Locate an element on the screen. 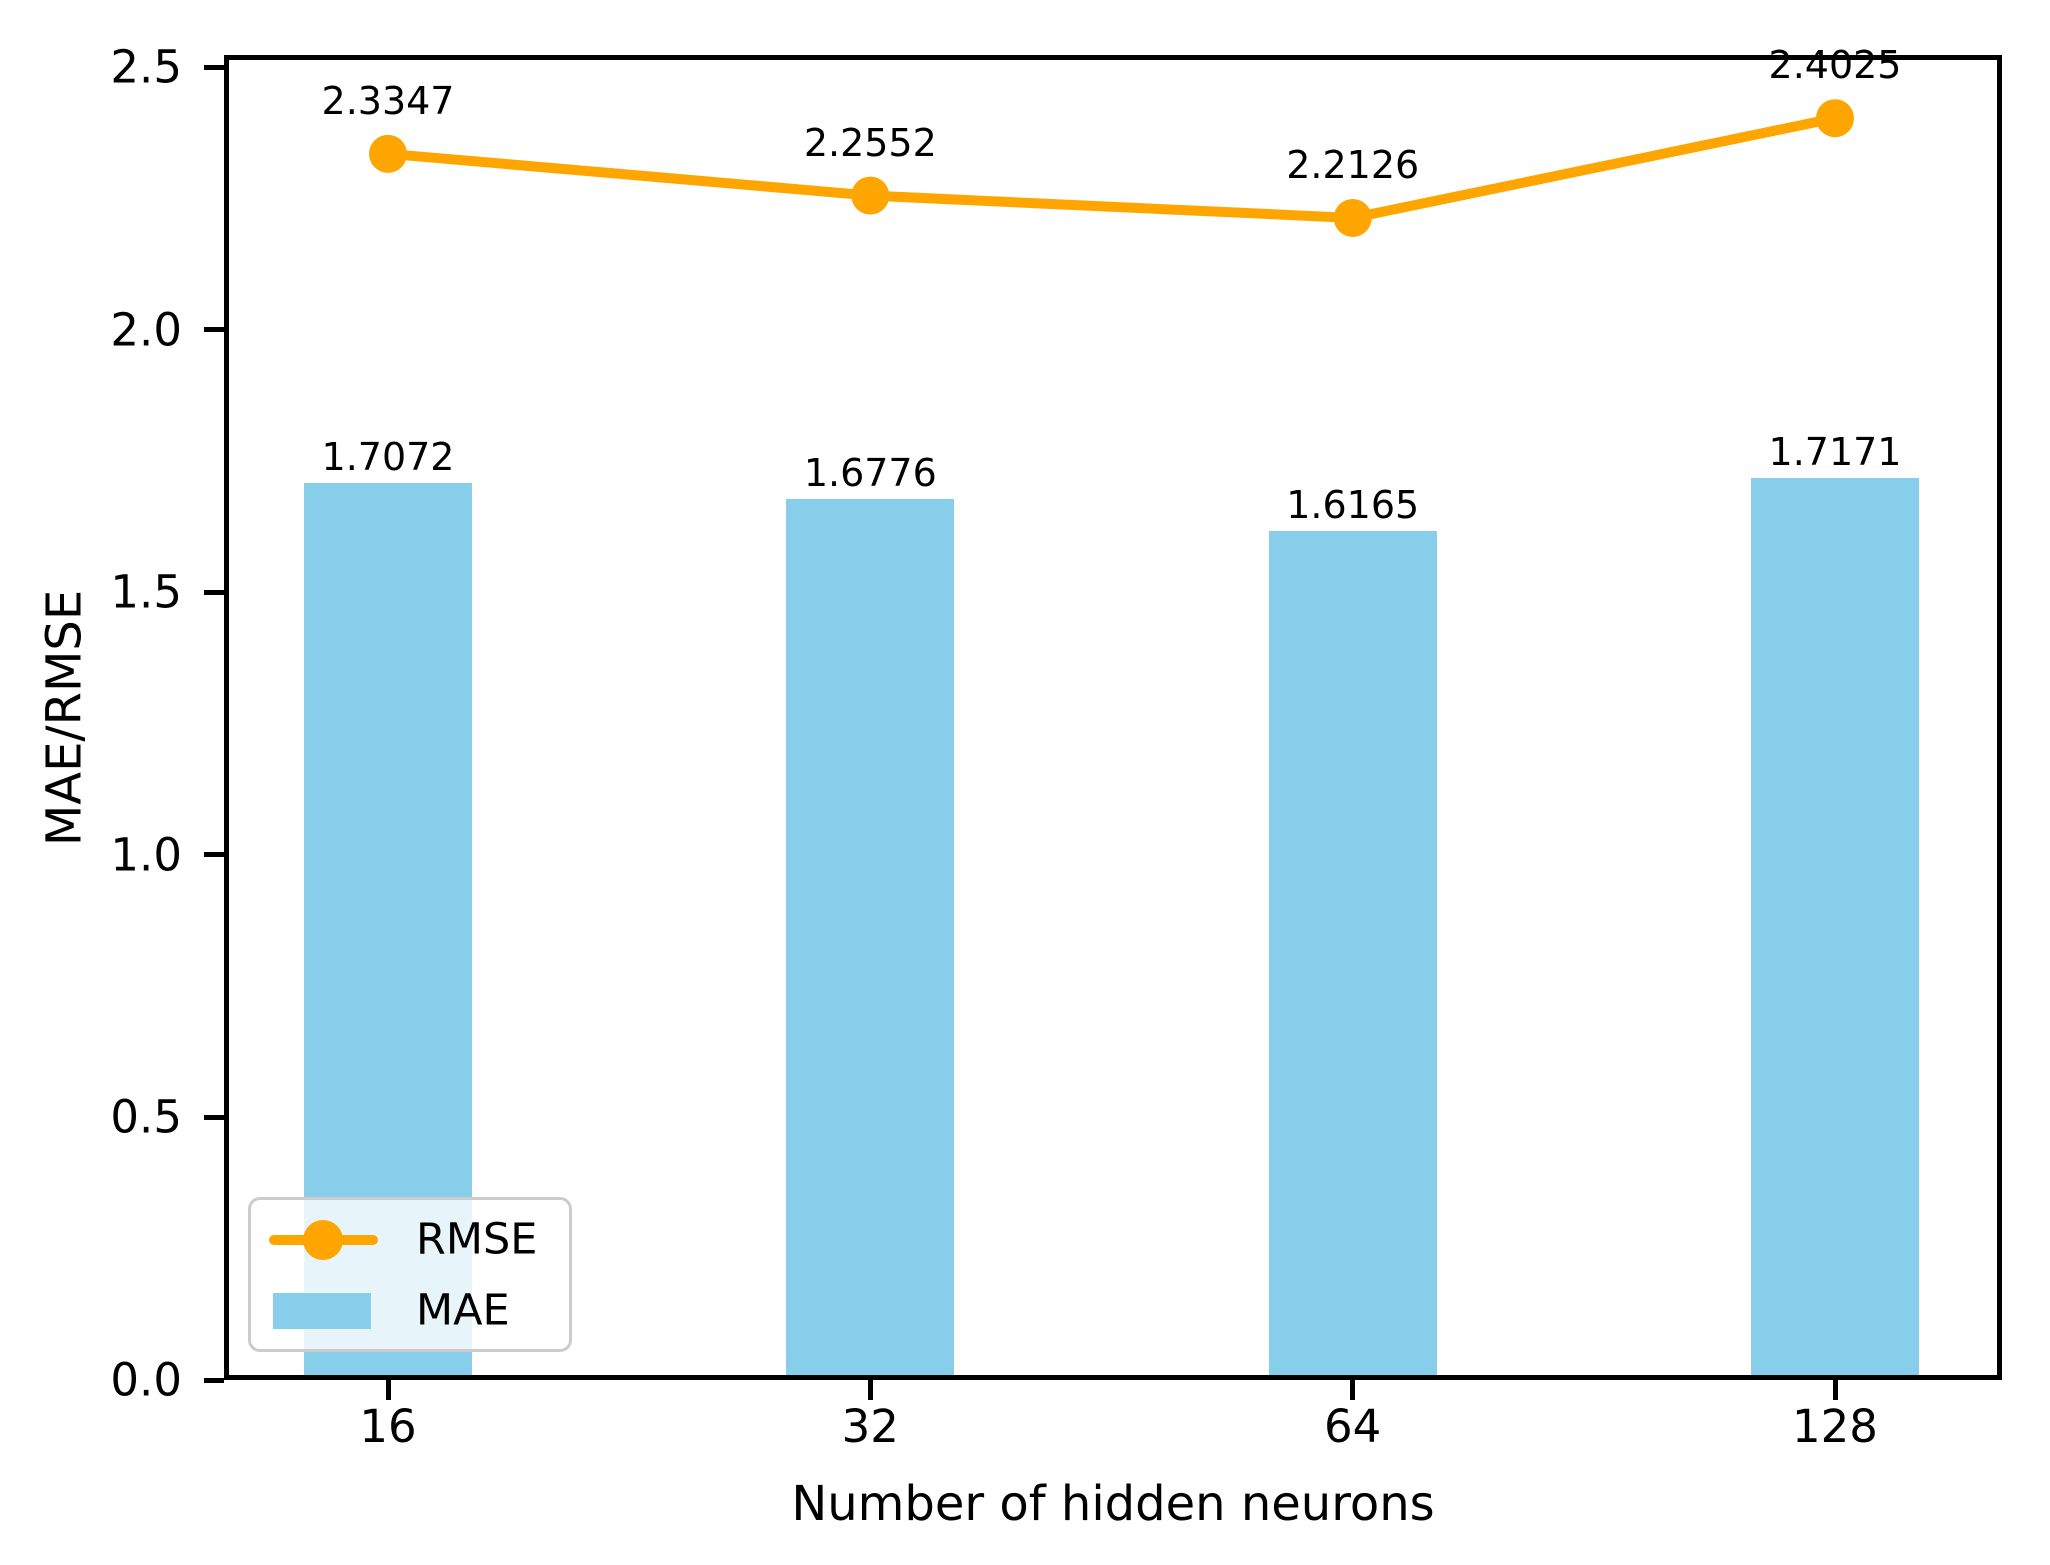 The width and height of the screenshot is (2050, 1565). y-tick-label: 1.0 is located at coordinates (146, 855).